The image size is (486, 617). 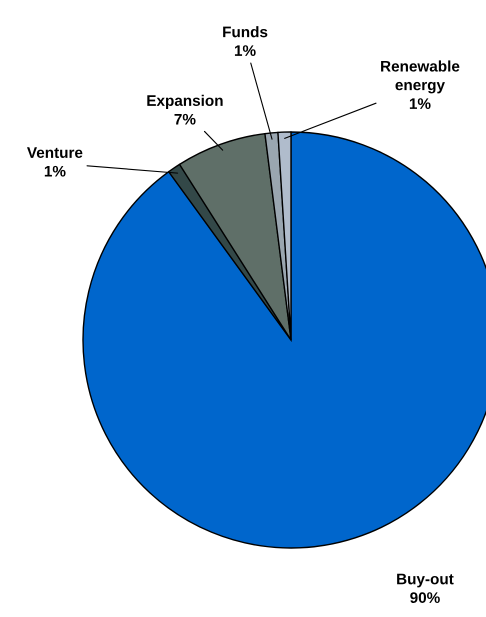 I want to click on slice-label: Renewable energy, so click(x=420, y=77).